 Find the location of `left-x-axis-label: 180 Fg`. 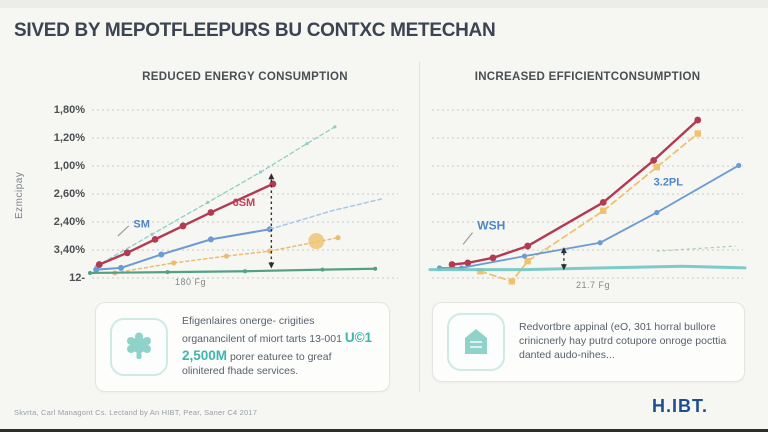

left-x-axis-label: 180 Fg is located at coordinates (191, 282).